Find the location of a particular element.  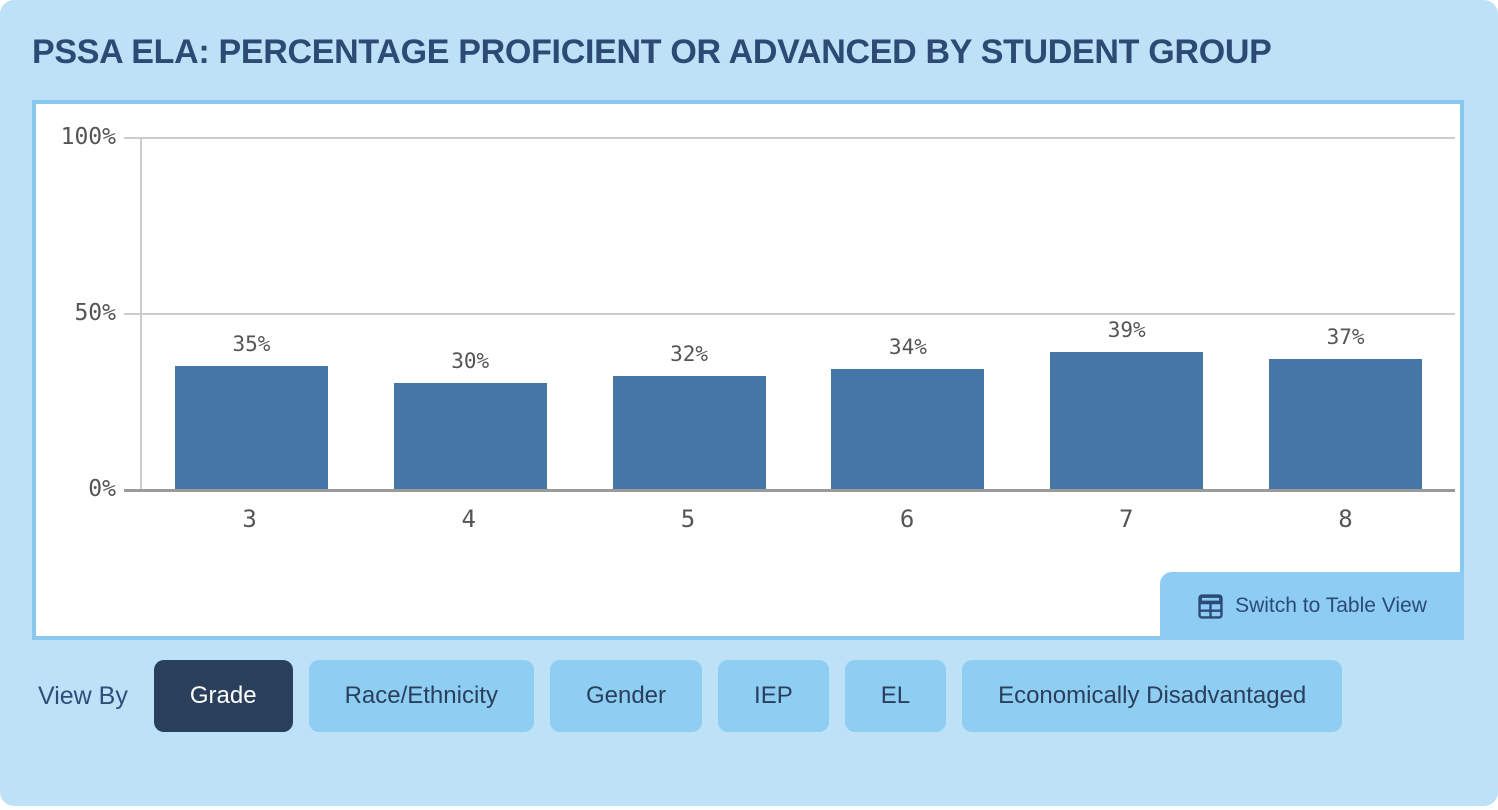

view-by-option-el: EL is located at coordinates (895, 696).